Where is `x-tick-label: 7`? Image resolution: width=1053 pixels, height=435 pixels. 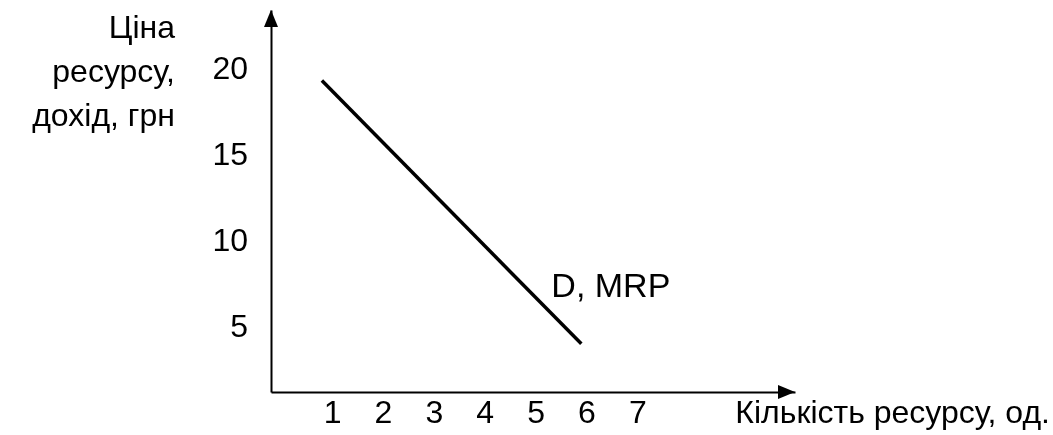 x-tick-label: 7 is located at coordinates (637, 411).